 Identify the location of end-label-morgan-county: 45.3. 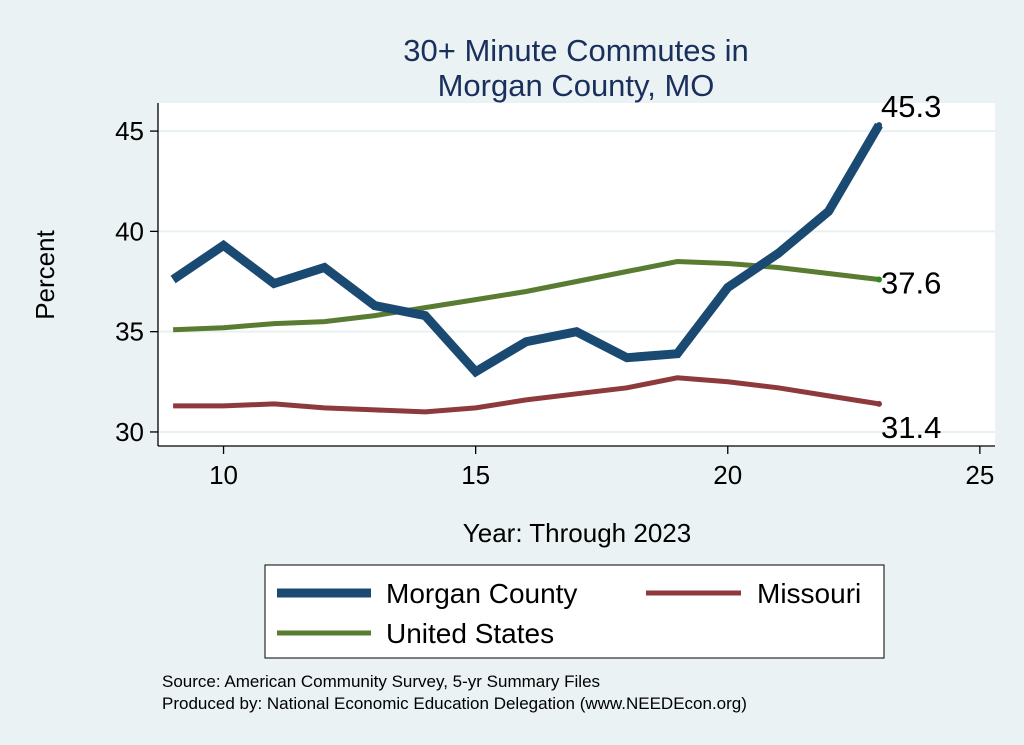
(911, 106).